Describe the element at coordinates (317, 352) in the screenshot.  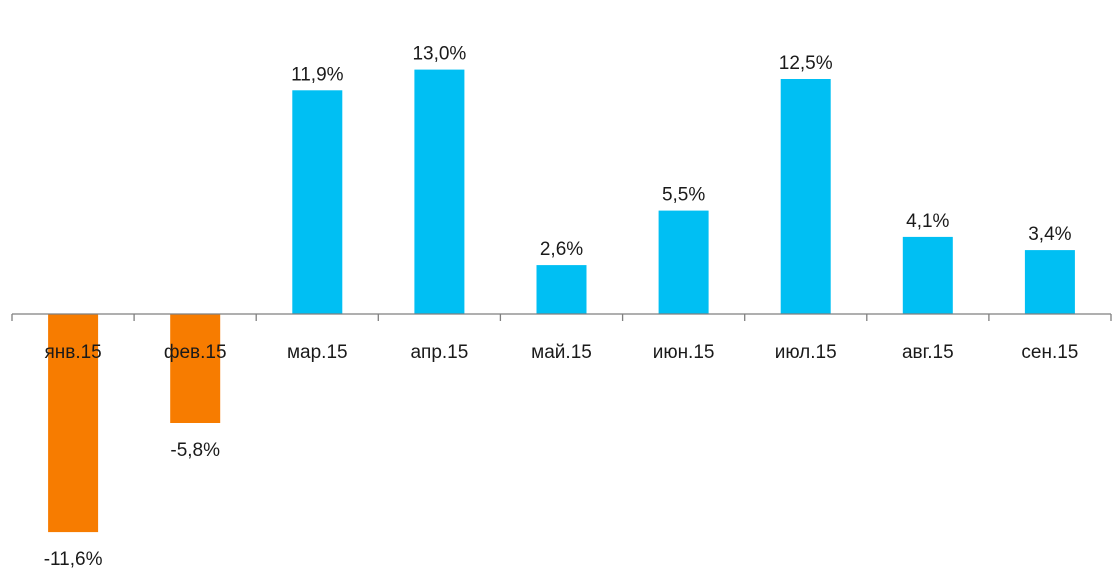
I see `category-label-3: мар.15` at that location.